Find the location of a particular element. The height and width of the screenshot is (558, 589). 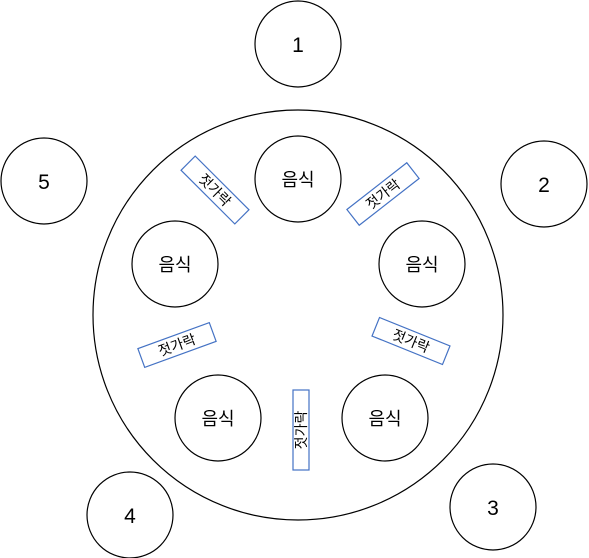

seat-1: 1 is located at coordinates (298, 44).